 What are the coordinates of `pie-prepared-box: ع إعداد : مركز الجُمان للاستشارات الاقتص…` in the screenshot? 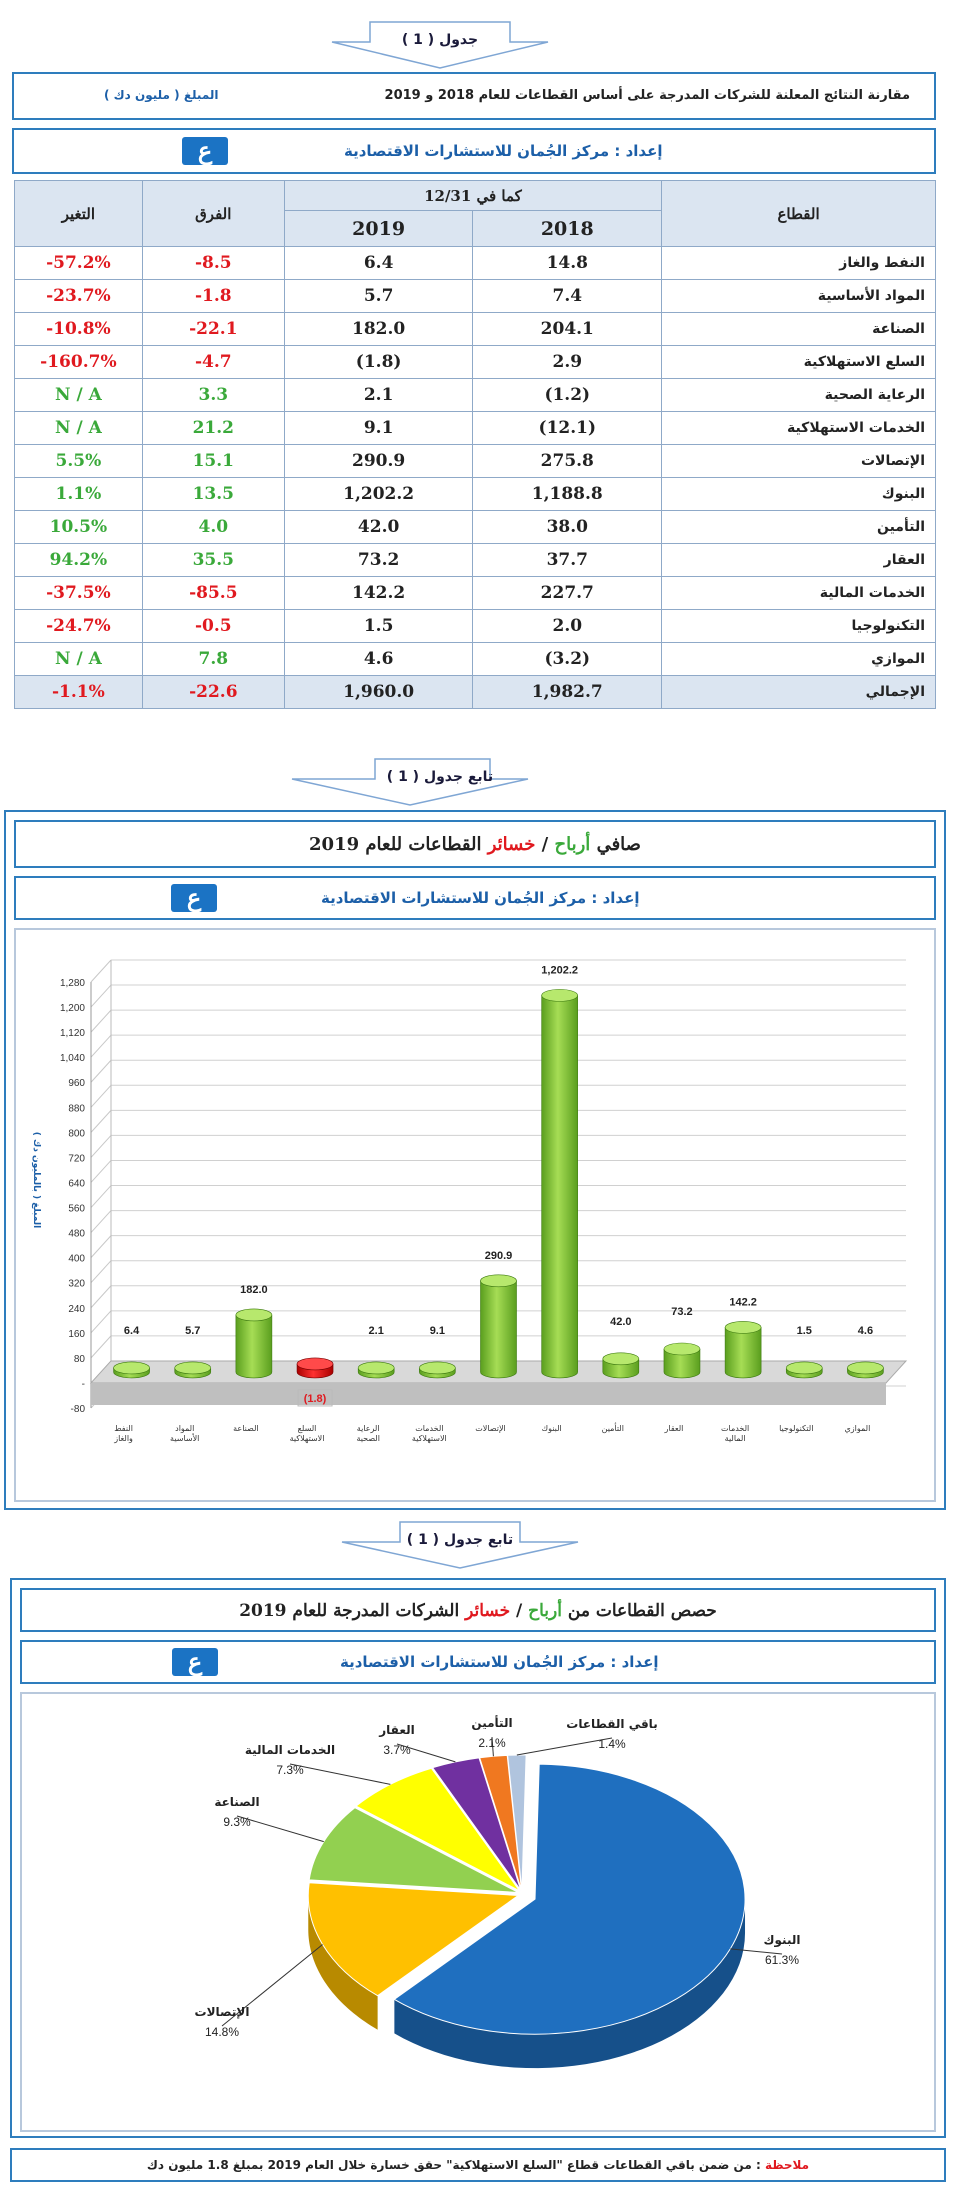 It's located at (478, 1662).